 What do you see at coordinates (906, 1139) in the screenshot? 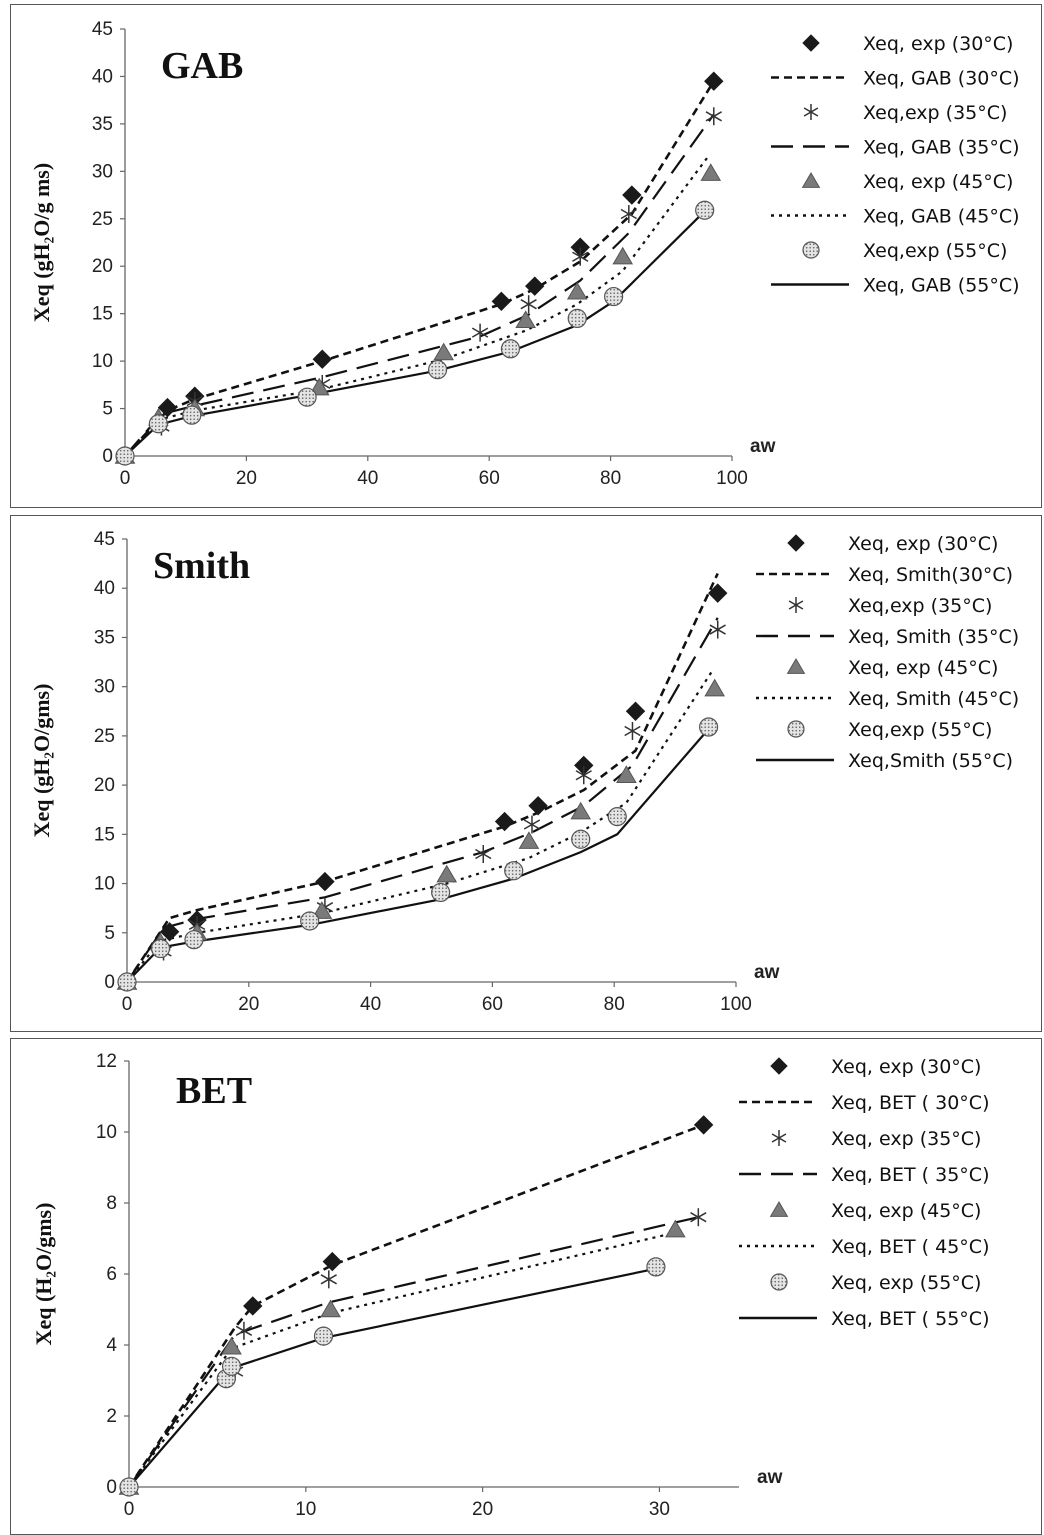
I see `legend-label: Xeq, exp (35°C)` at bounding box center [906, 1139].